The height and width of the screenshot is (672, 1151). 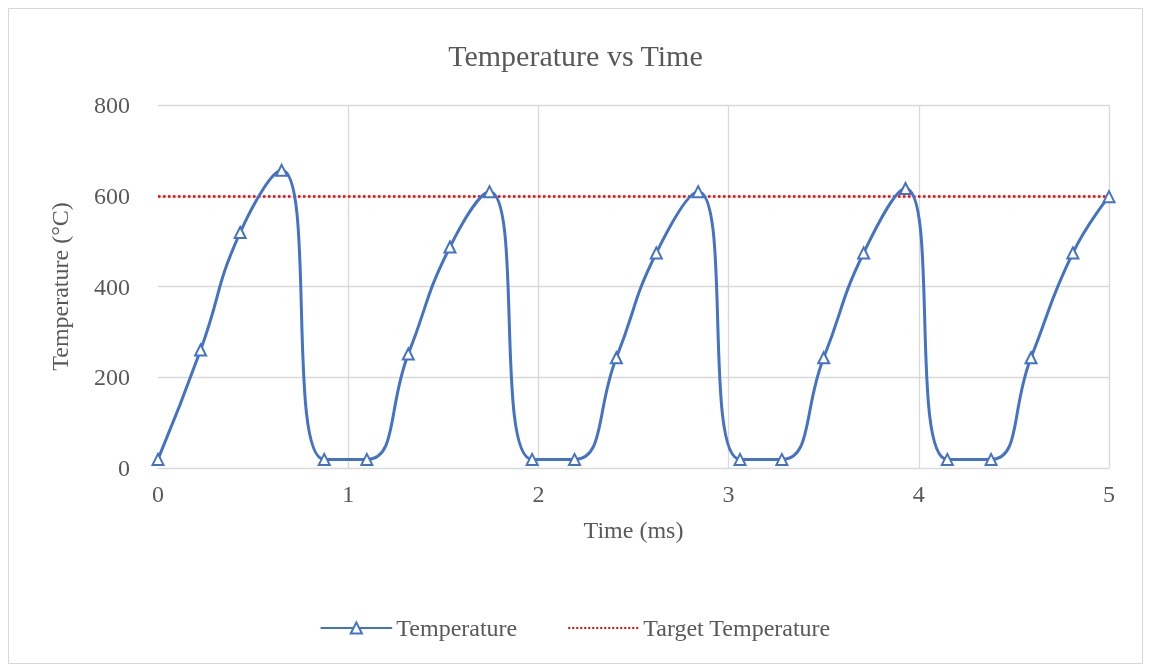 What do you see at coordinates (918, 494) in the screenshot?
I see `x-tick-label: 4` at bounding box center [918, 494].